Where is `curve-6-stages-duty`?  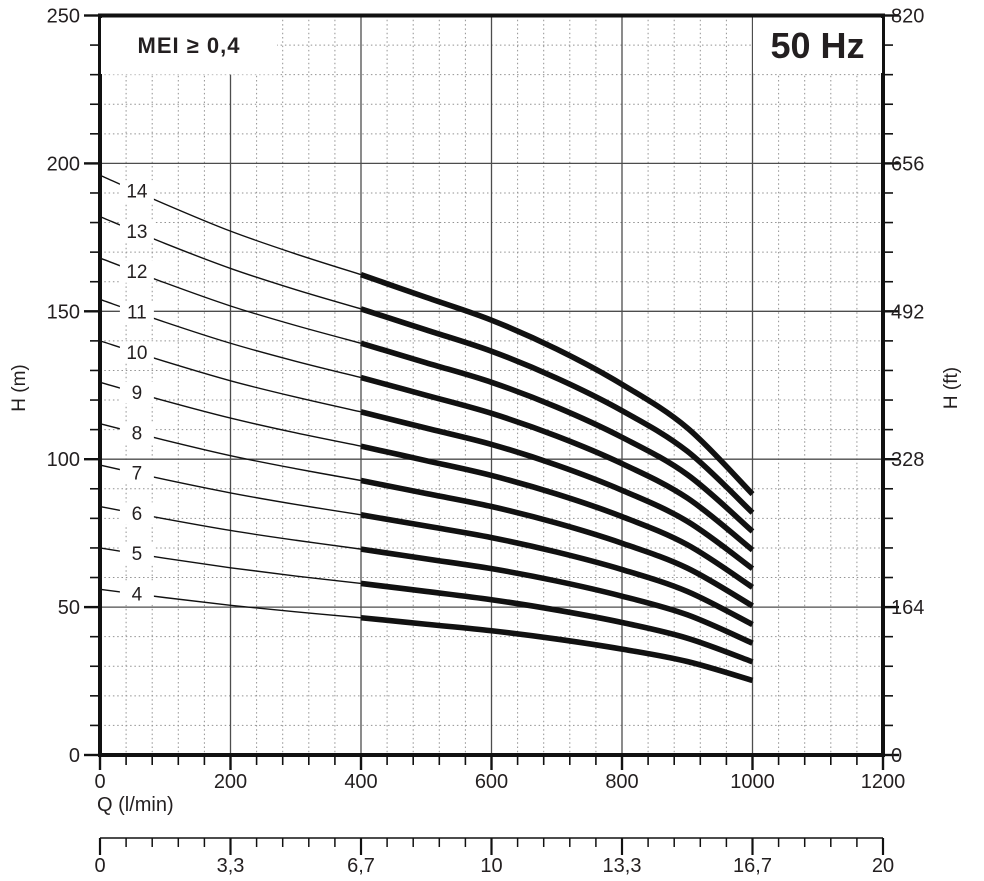
curve-6-stages-duty is located at coordinates (557, 596).